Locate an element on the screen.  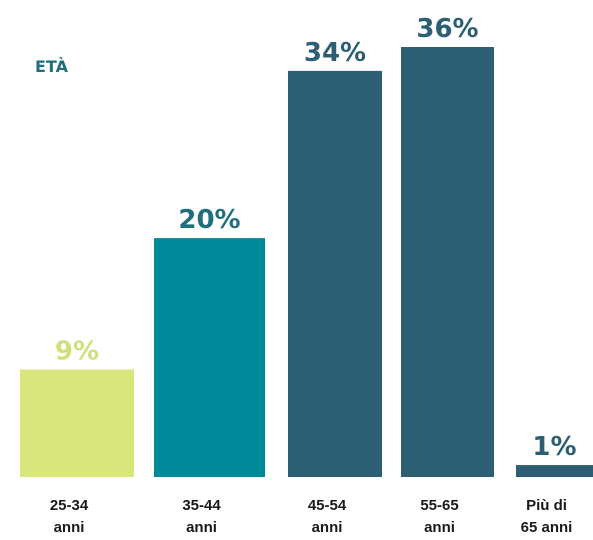
x-tick-label: 35-44 is located at coordinates (201, 505).